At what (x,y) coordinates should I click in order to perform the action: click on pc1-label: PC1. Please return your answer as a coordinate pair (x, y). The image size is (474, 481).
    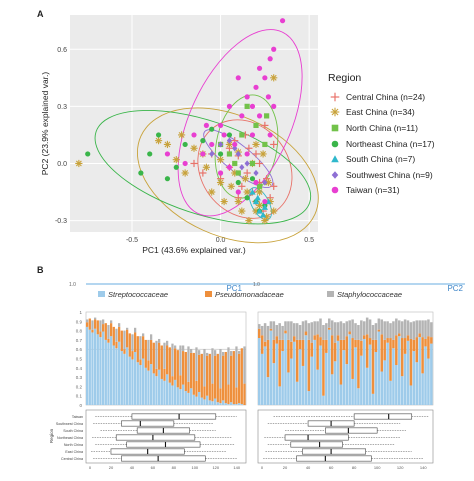
    Looking at the image, I should click on (234, 288).